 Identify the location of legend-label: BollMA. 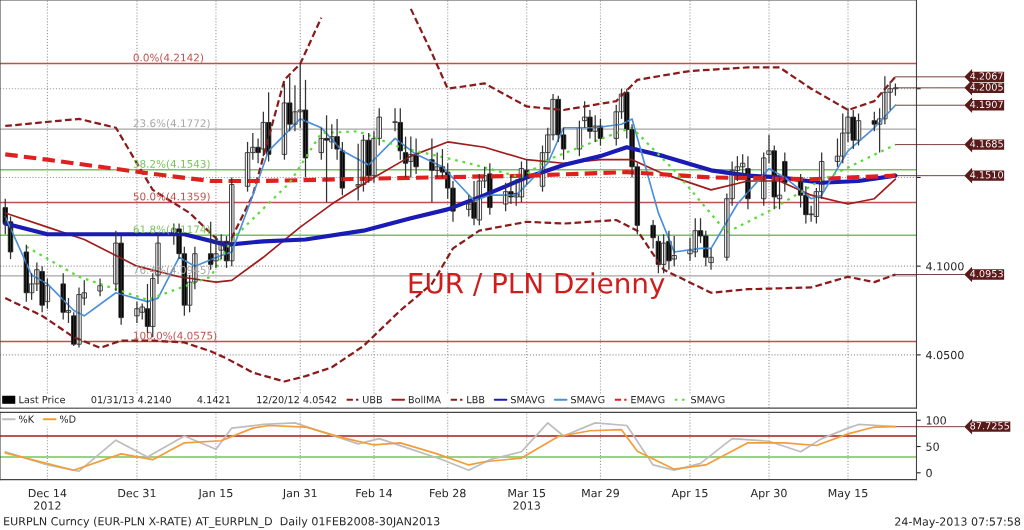
(424, 399).